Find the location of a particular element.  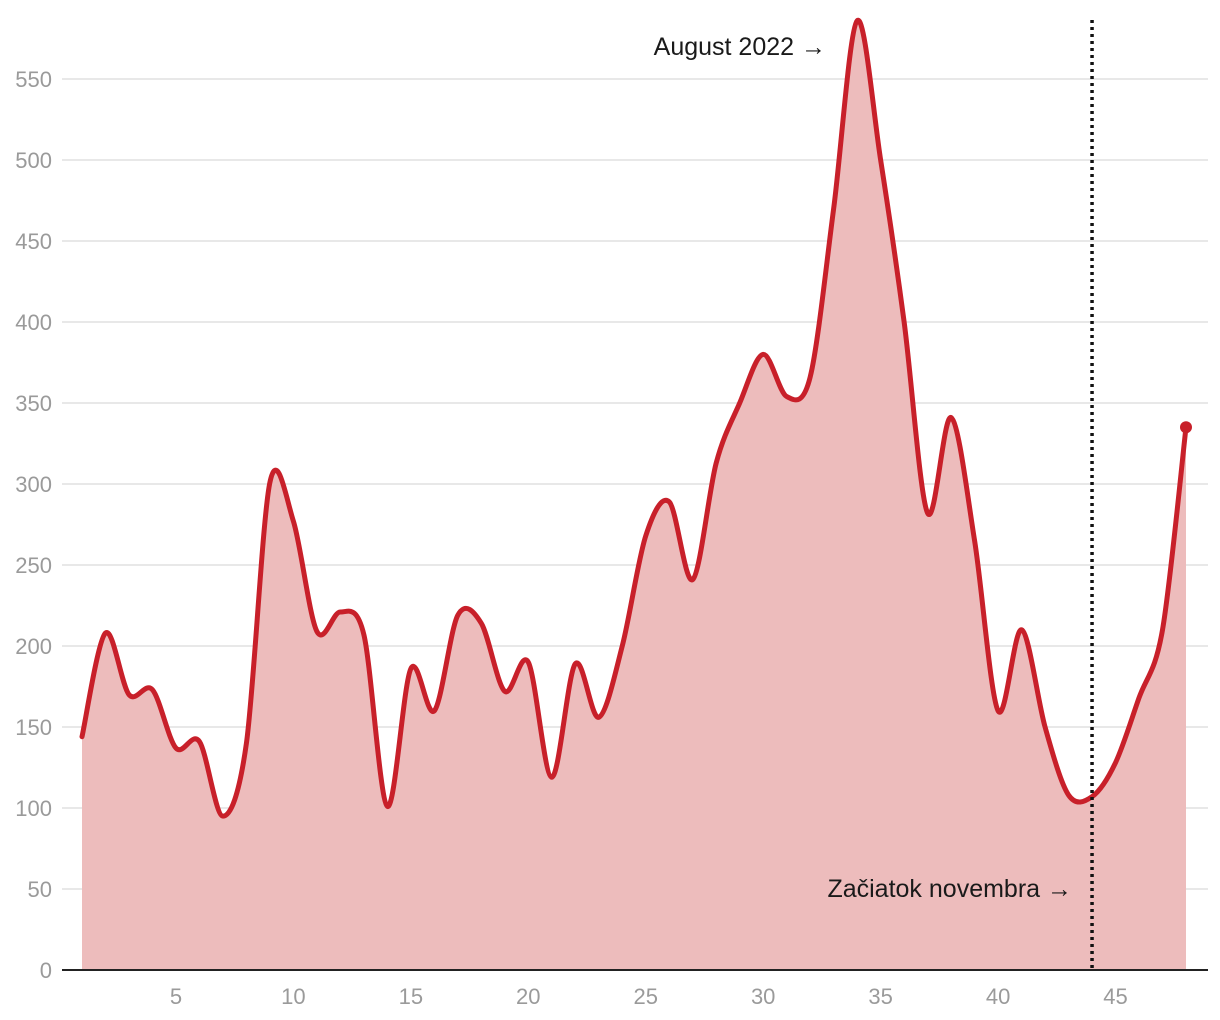

x-tick-label-35: 35 is located at coordinates (880, 996).